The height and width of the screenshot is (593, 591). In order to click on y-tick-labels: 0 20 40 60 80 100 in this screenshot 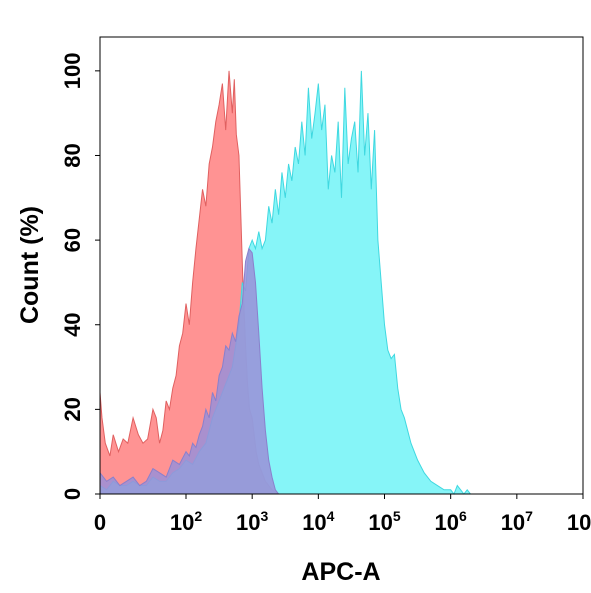, I will do `click(80, 276)`.